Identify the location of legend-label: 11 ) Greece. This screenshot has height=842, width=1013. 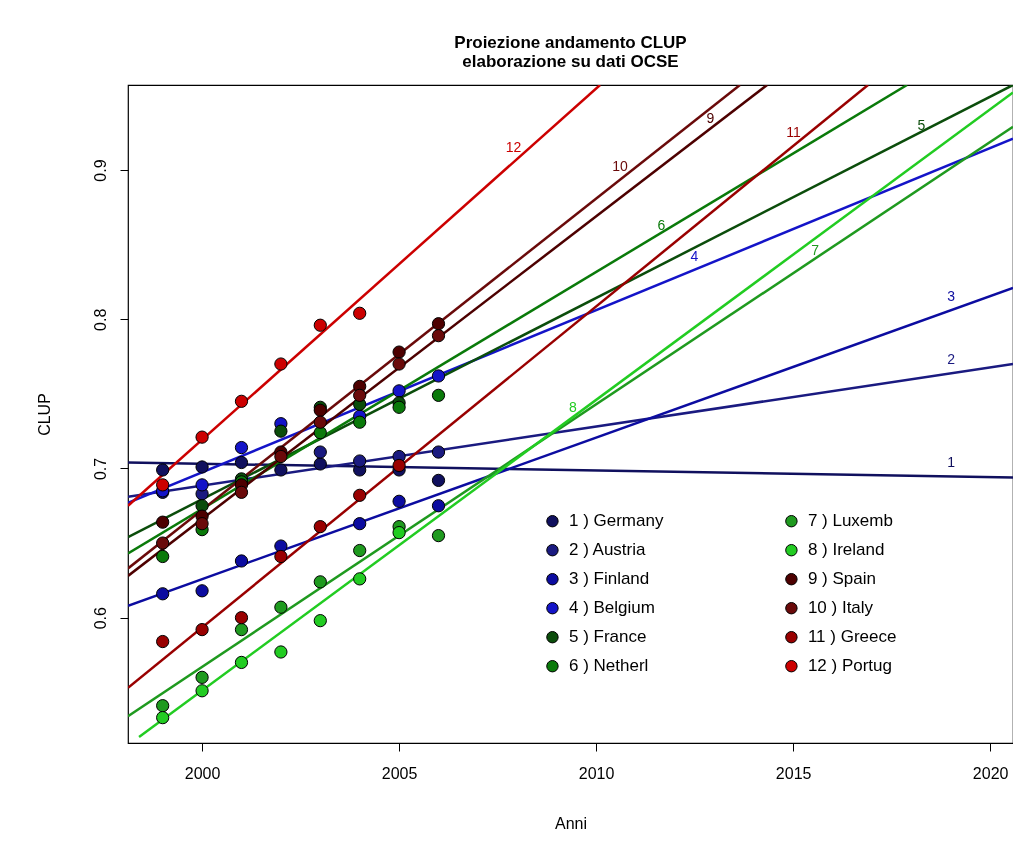
(852, 637).